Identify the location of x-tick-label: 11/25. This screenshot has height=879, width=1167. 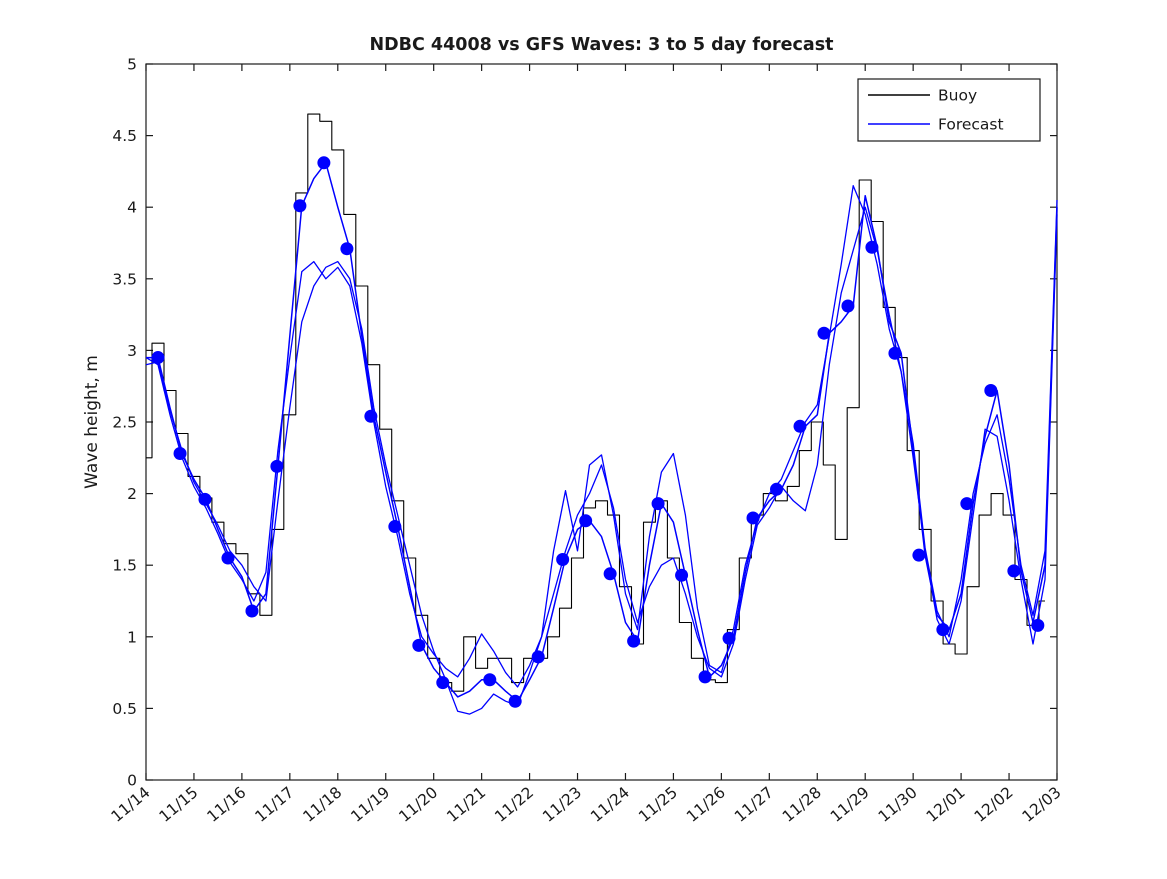
(658, 804).